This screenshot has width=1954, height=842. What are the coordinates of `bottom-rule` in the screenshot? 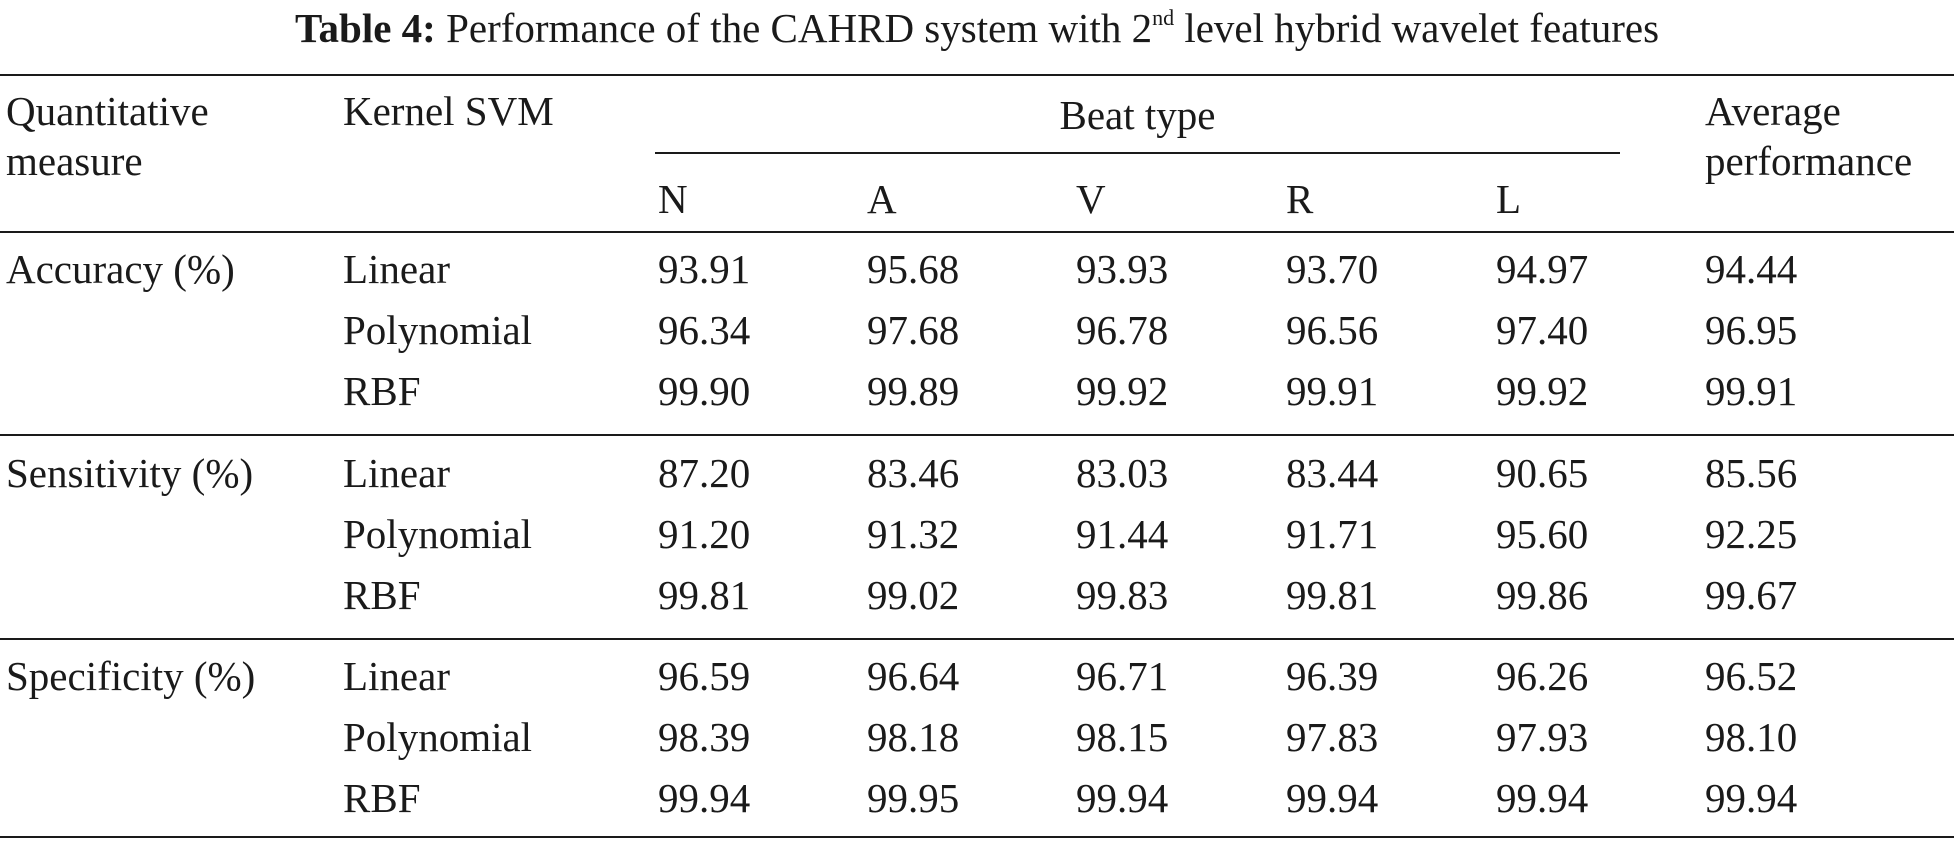 It's located at (977, 837).